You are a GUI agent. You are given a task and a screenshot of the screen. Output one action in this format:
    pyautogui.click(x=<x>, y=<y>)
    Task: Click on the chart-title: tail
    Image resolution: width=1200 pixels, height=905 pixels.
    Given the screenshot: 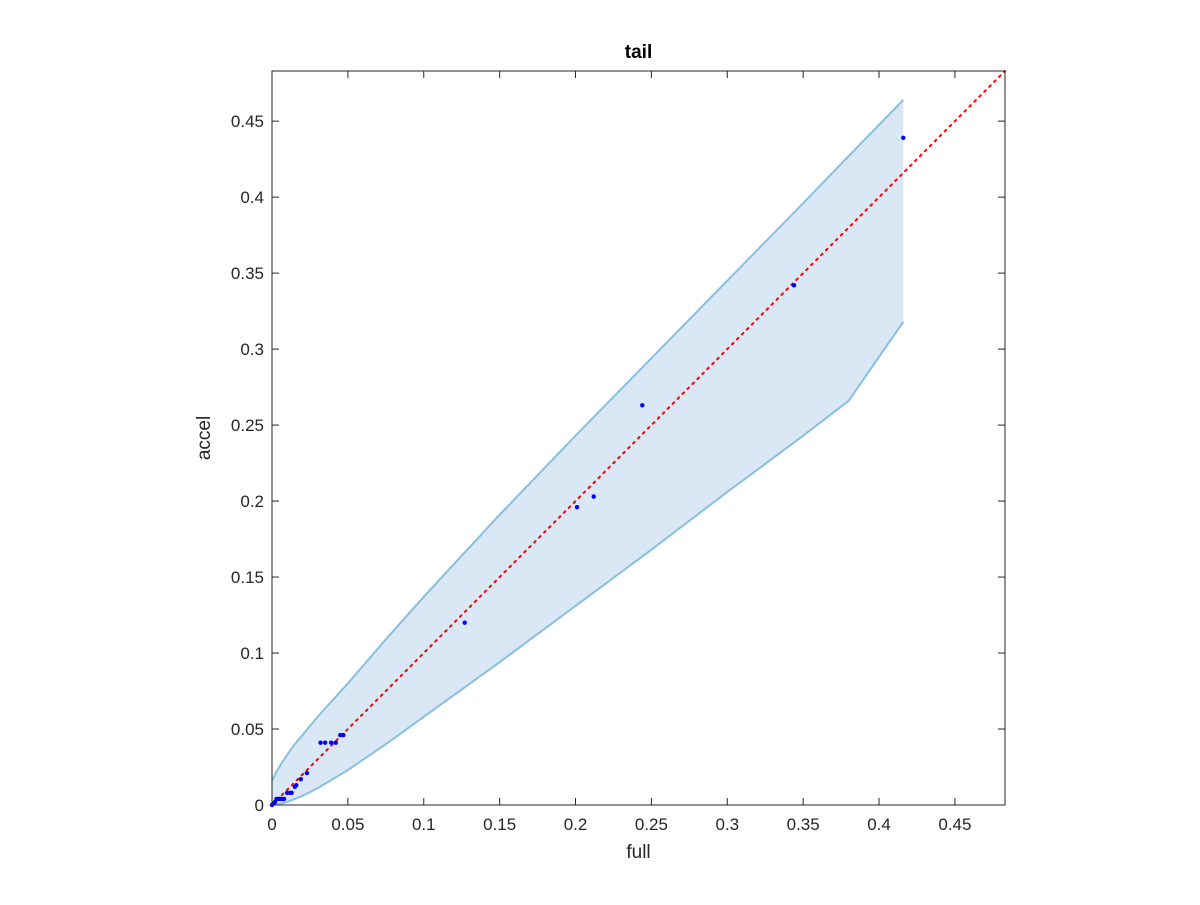 What is the action you would take?
    pyautogui.click(x=638, y=52)
    